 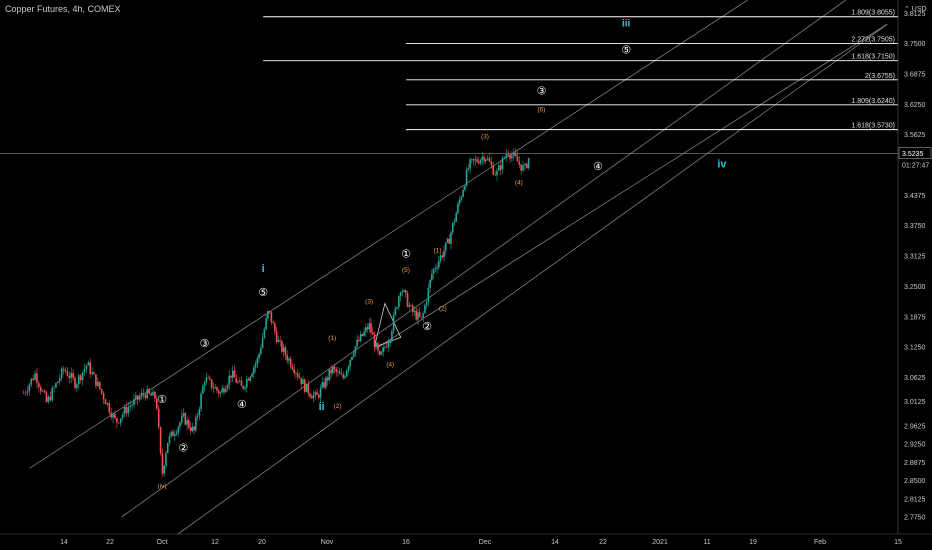 What do you see at coordinates (873, 13) in the screenshot?
I see `fib-level-label: 1.809(3.8055)` at bounding box center [873, 13].